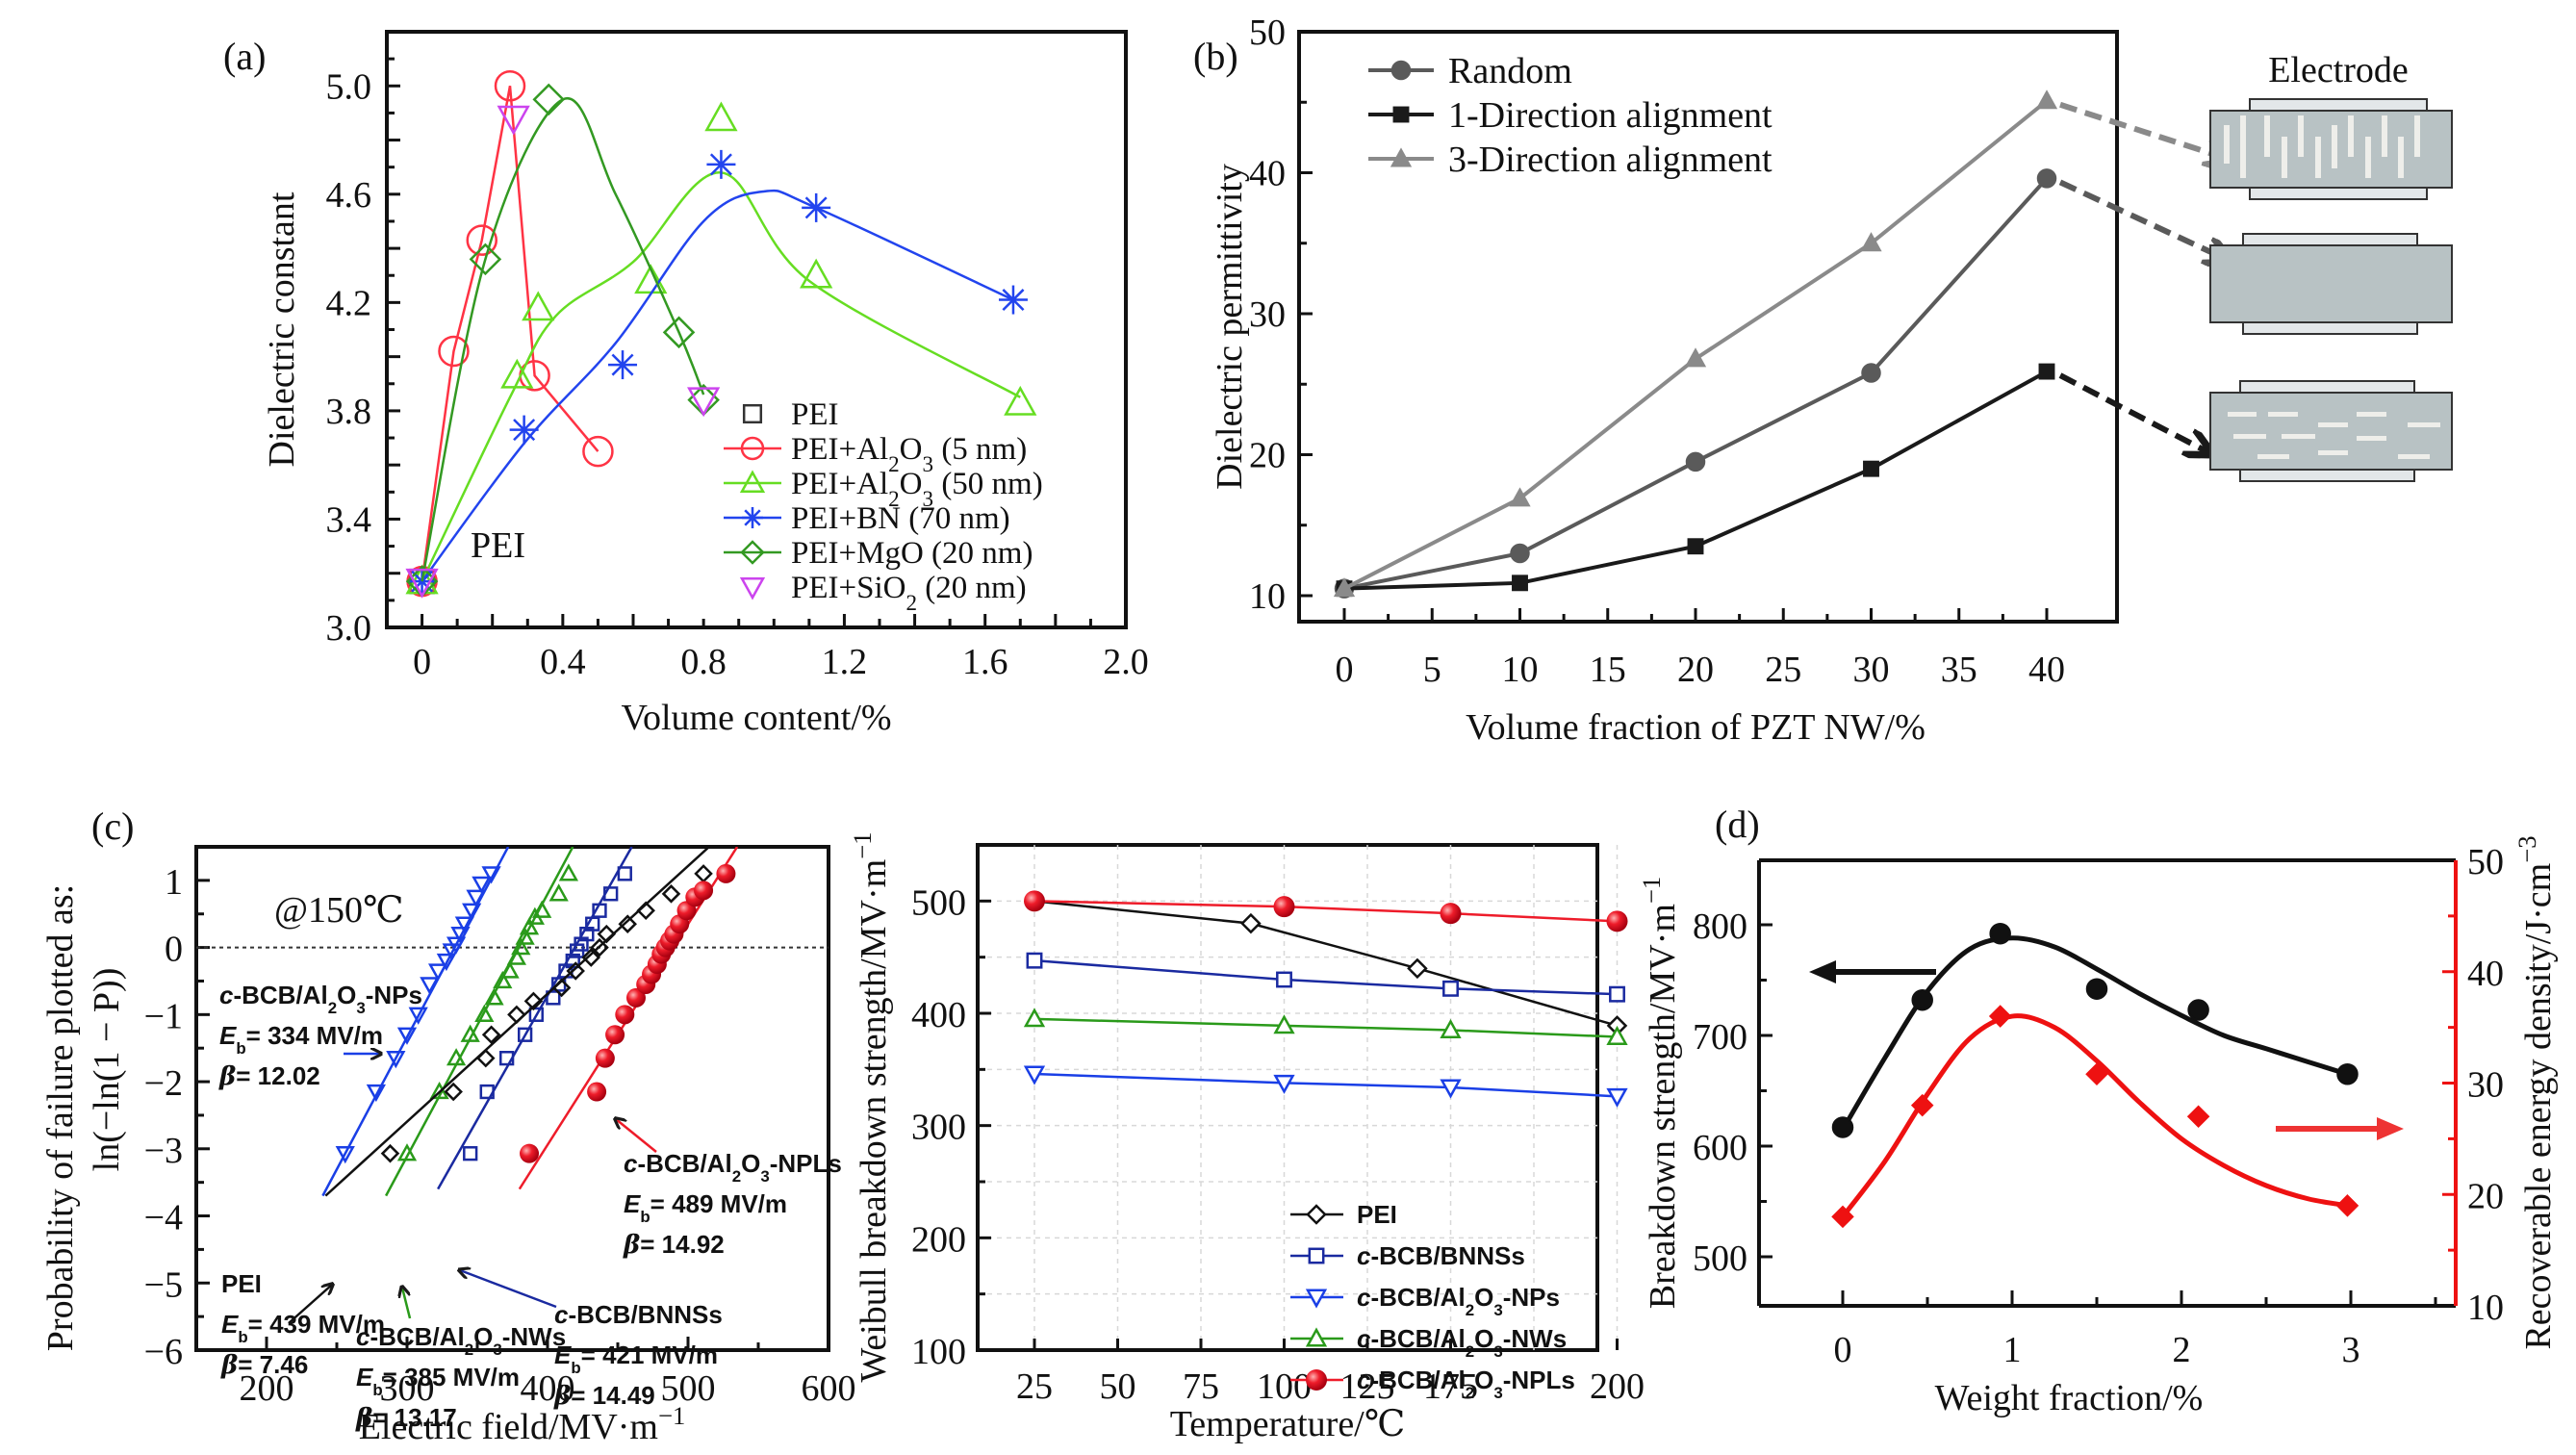 This screenshot has width=2576, height=1455. I want to click on y-axis-label-line2: ln(−ln(1 − P)), so click(107, 1070).